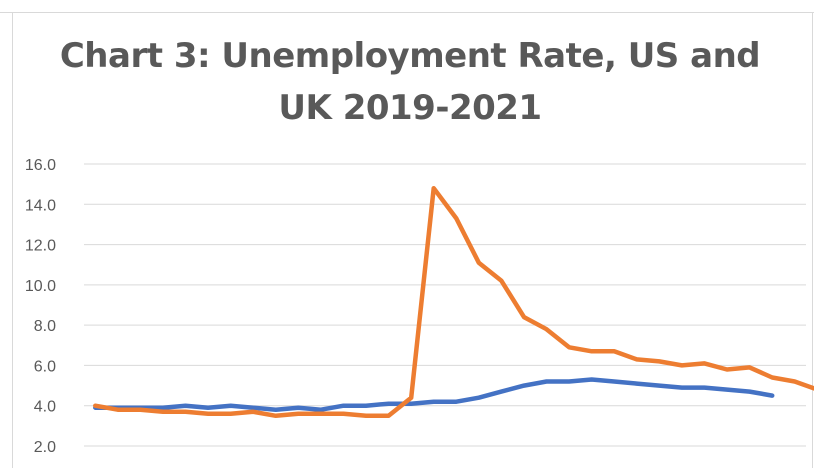 This screenshot has height=468, width=814. Describe the element at coordinates (410, 108) in the screenshot. I see `chart-title-line-2: UK 2019-2021` at that location.